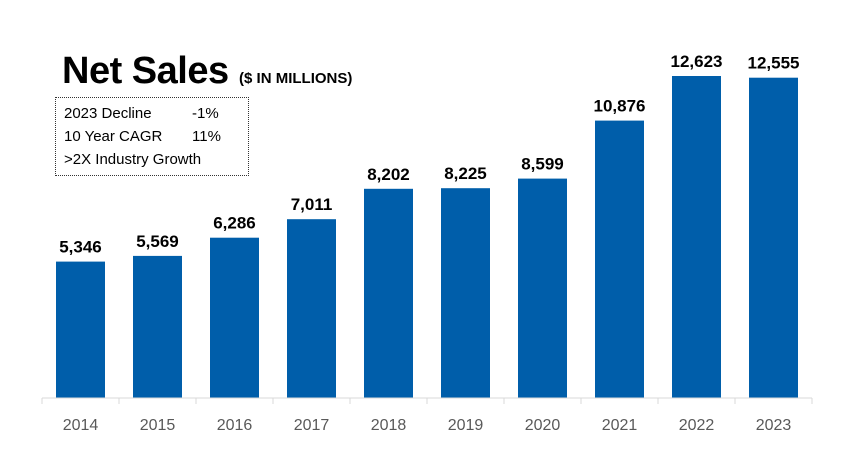 Image resolution: width=843 pixels, height=474 pixels. Describe the element at coordinates (697, 425) in the screenshot. I see `x-tick-label-2022: 2022` at that location.